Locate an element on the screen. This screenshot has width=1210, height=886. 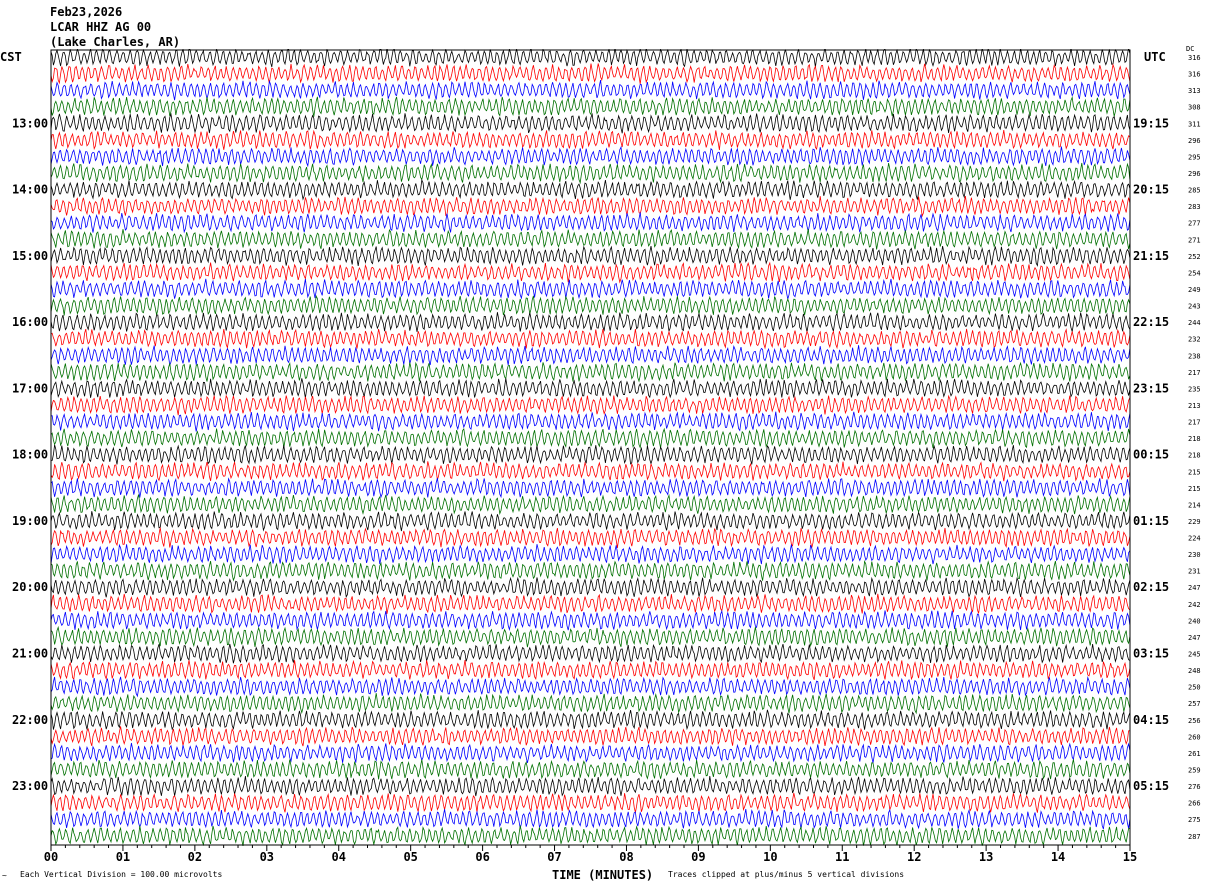
dc-value: 213 is located at coordinates (1194, 406).